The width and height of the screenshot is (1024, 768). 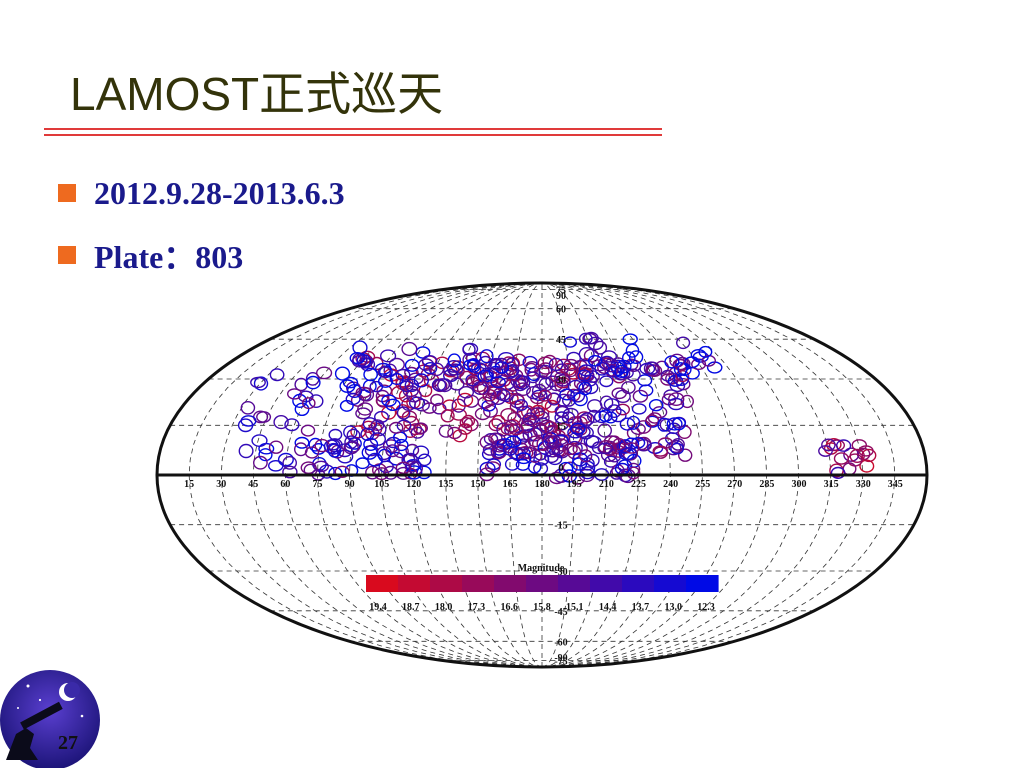 I want to click on latitude-tick-label: 60, so click(x=561, y=310).